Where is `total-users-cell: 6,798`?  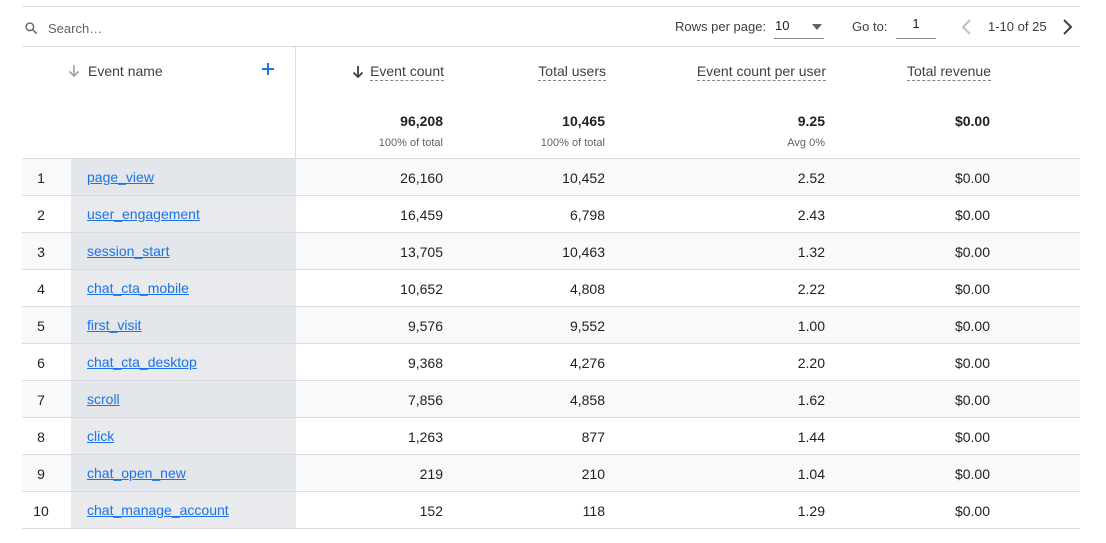 total-users-cell: 6,798 is located at coordinates (587, 215).